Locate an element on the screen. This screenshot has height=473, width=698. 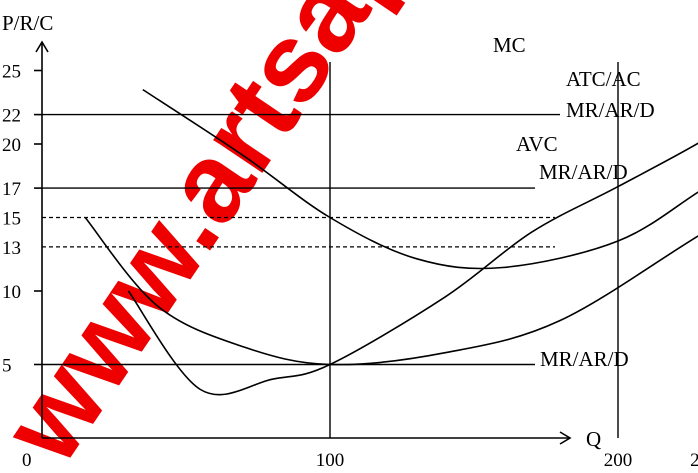
y-tick-label: 13 is located at coordinates (11, 248).